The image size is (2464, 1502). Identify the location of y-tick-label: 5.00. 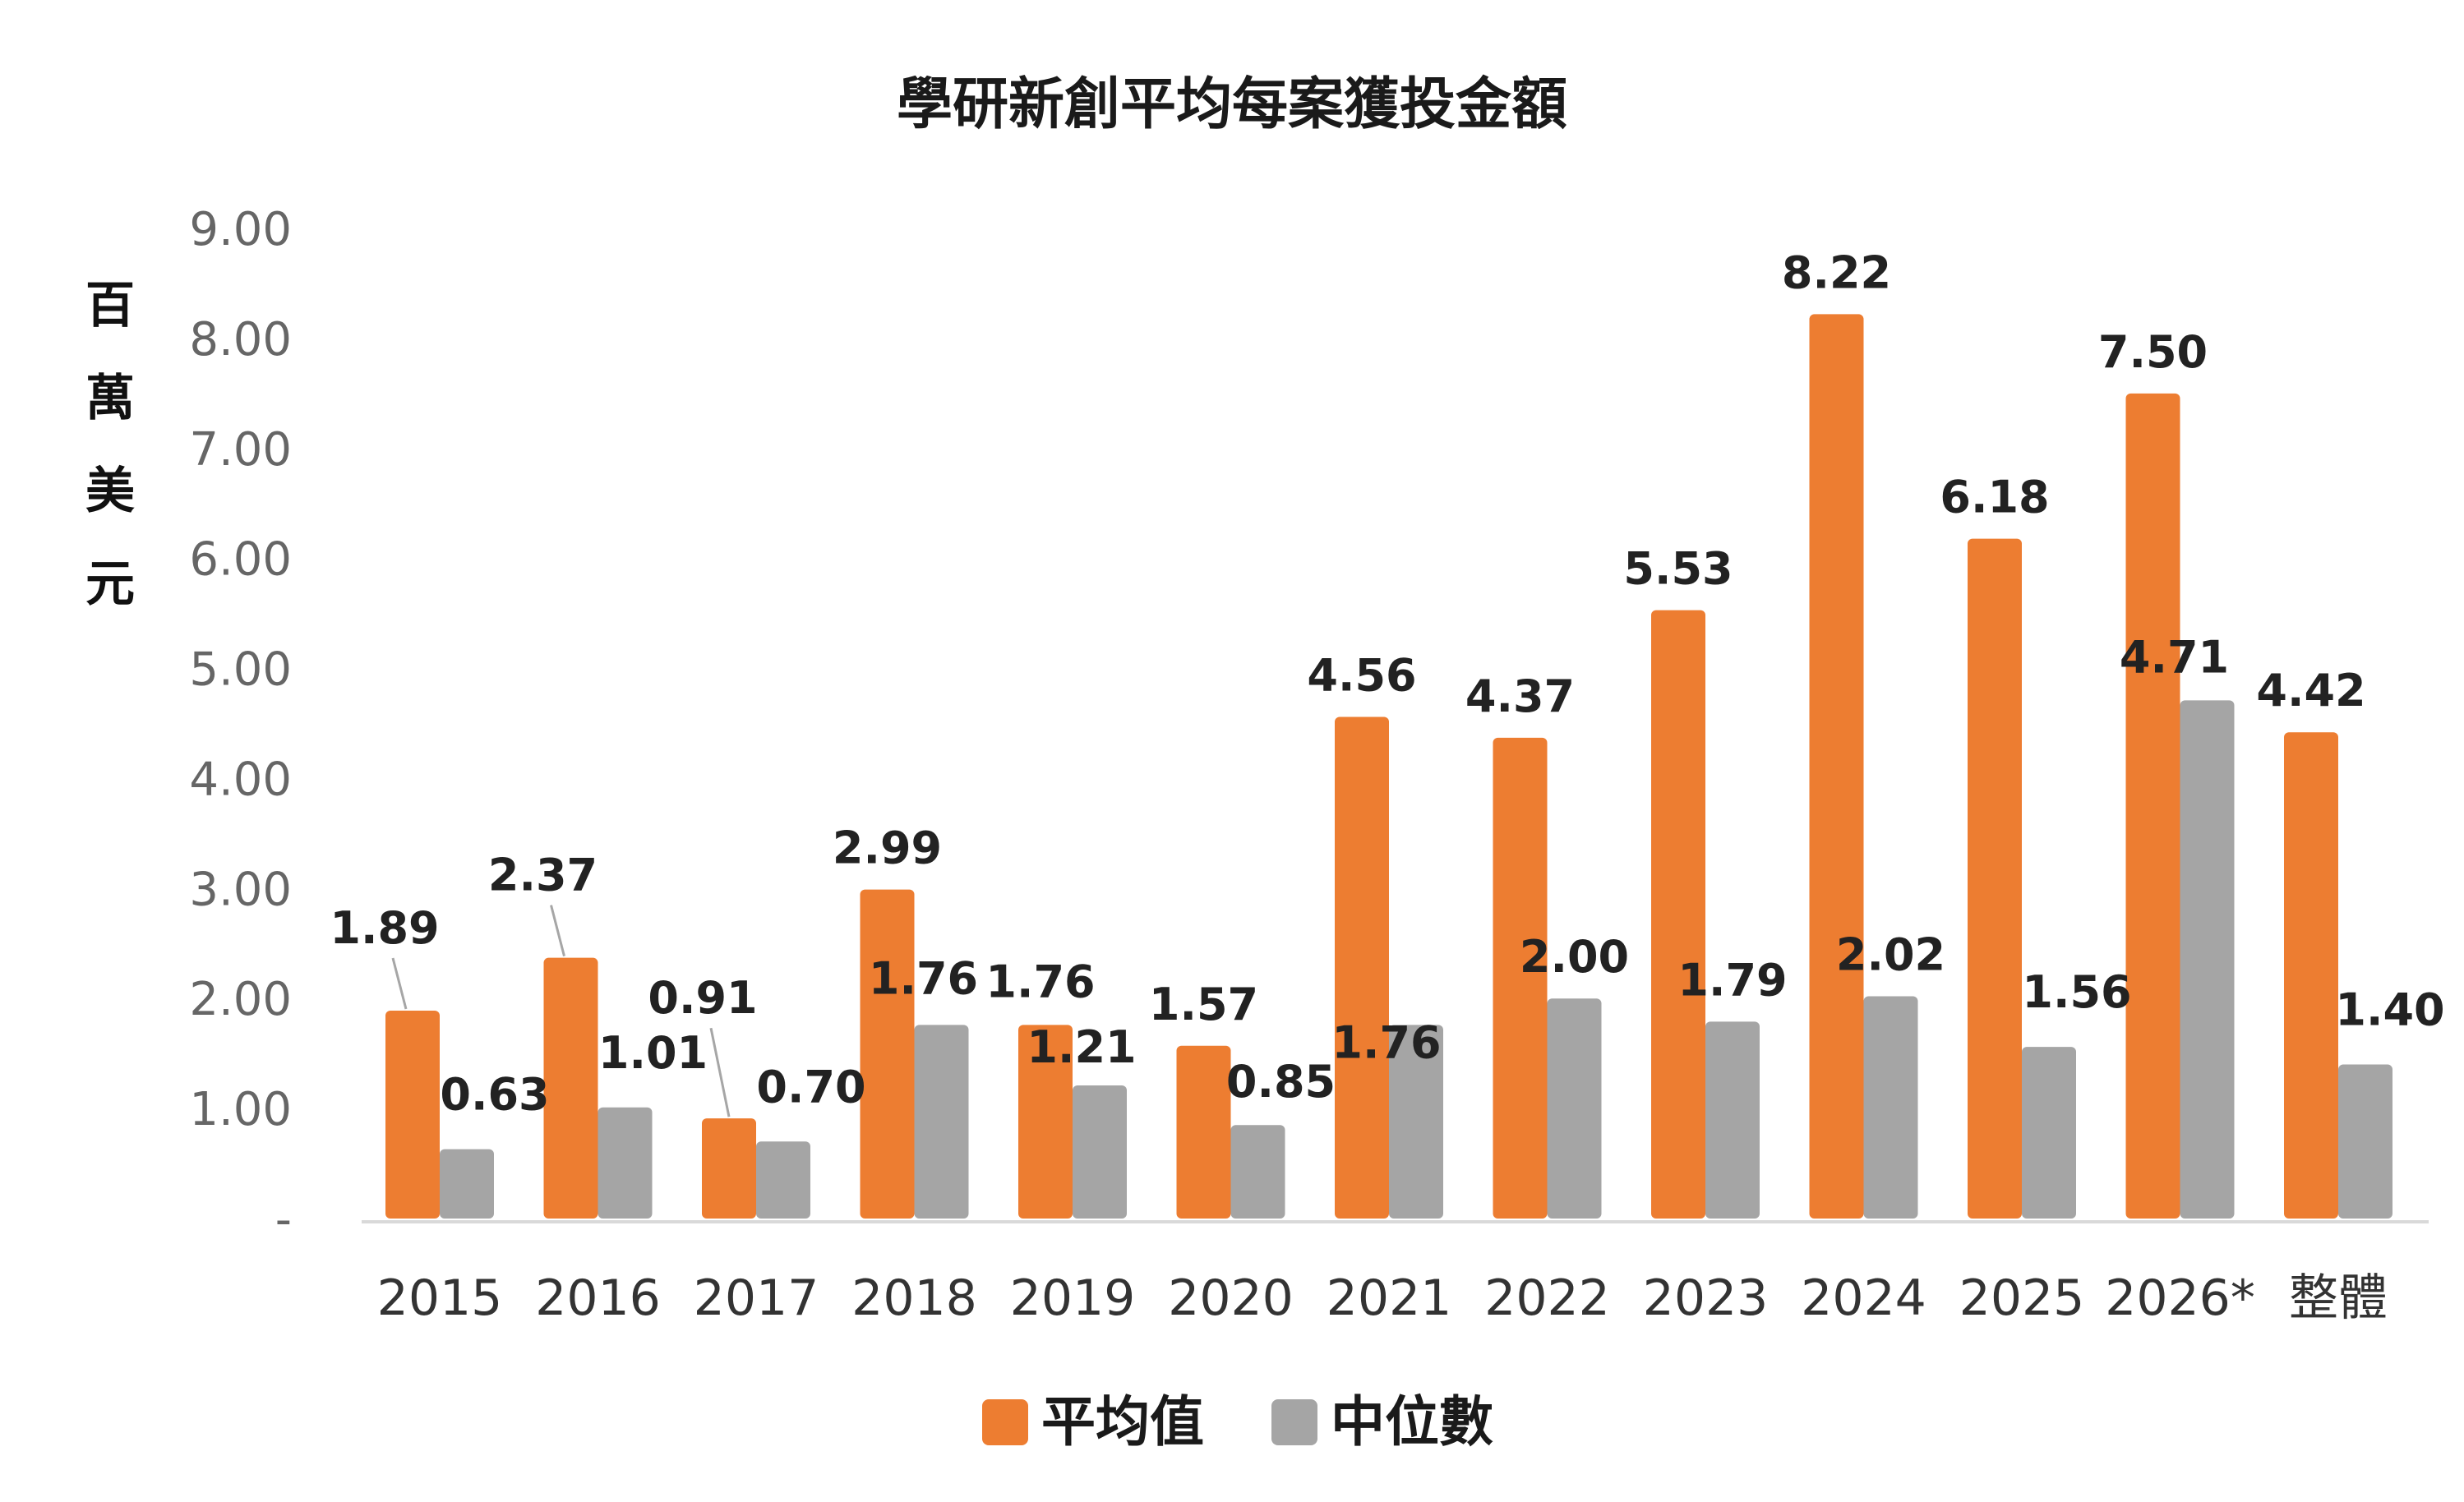
(240, 670).